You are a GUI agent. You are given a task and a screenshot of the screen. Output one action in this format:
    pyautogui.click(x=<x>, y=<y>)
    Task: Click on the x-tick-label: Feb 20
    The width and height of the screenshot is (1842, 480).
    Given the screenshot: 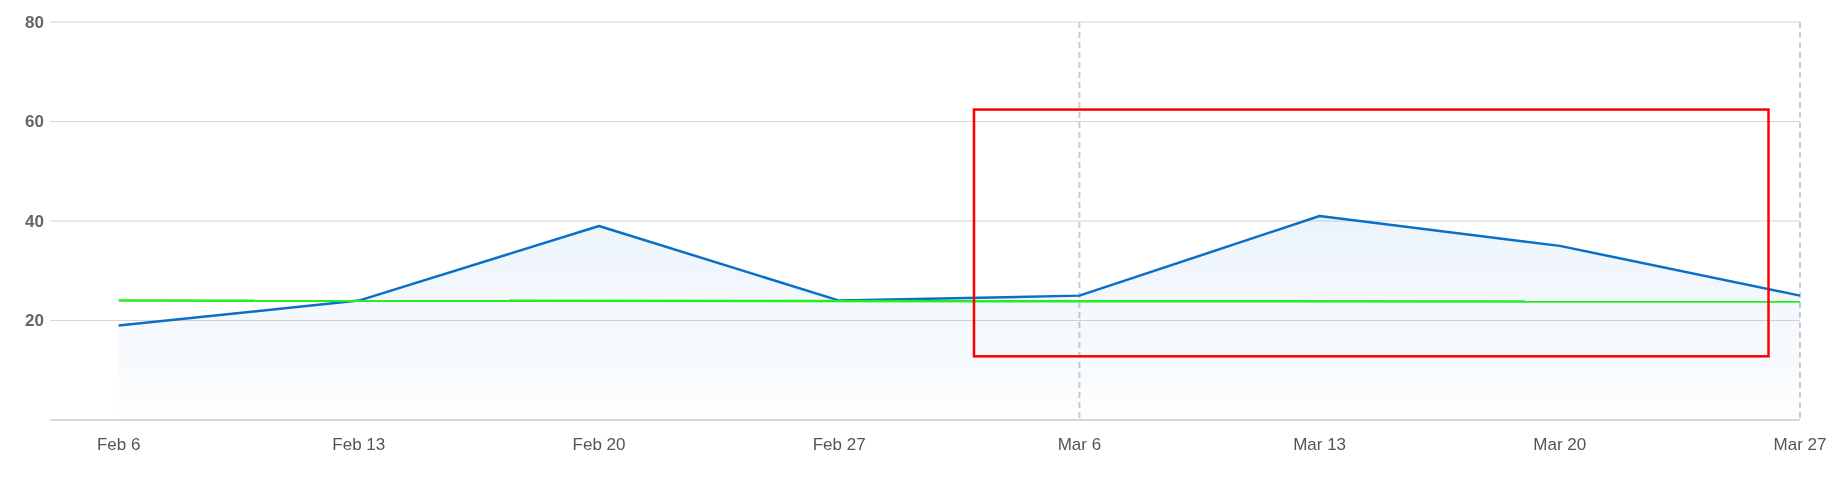 What is the action you would take?
    pyautogui.click(x=599, y=444)
    